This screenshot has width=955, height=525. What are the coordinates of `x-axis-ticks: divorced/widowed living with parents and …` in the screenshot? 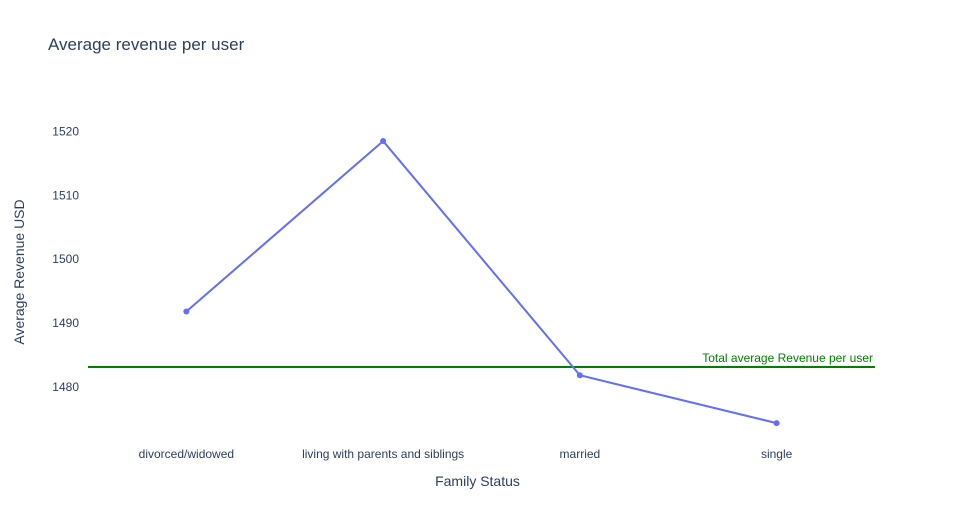 It's located at (466, 454).